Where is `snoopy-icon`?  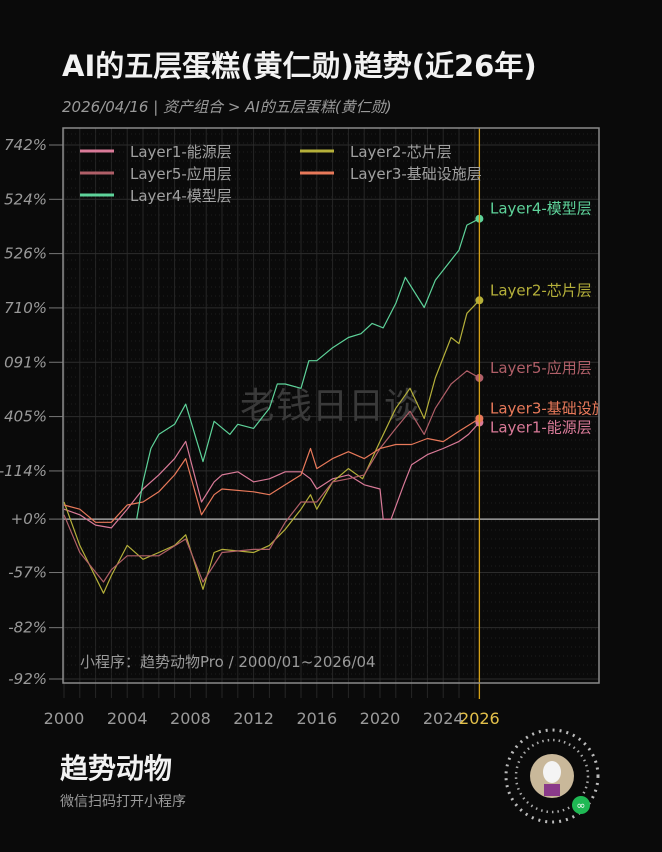
snoopy-icon is located at coordinates (552, 772).